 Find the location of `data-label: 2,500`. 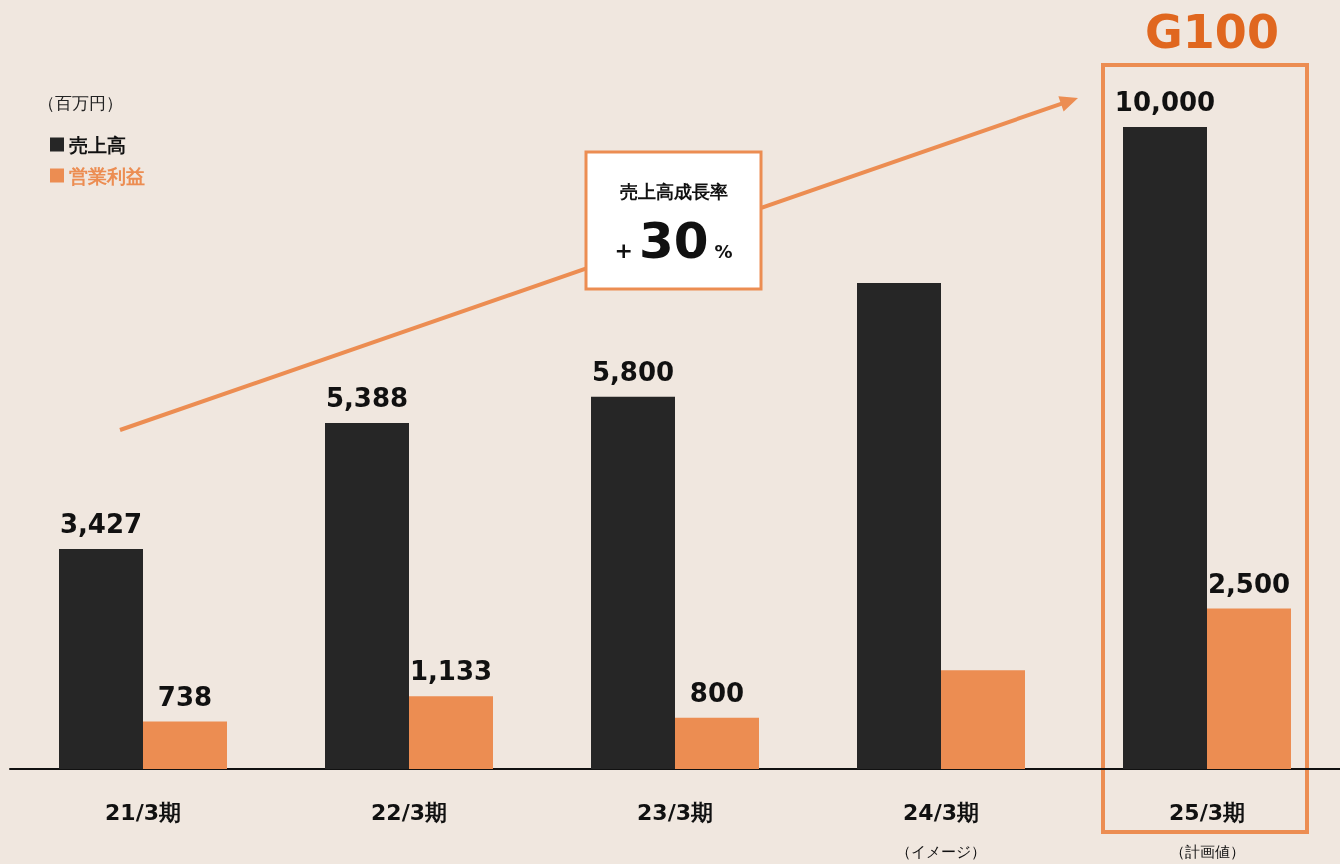

data-label: 2,500 is located at coordinates (1249, 583).